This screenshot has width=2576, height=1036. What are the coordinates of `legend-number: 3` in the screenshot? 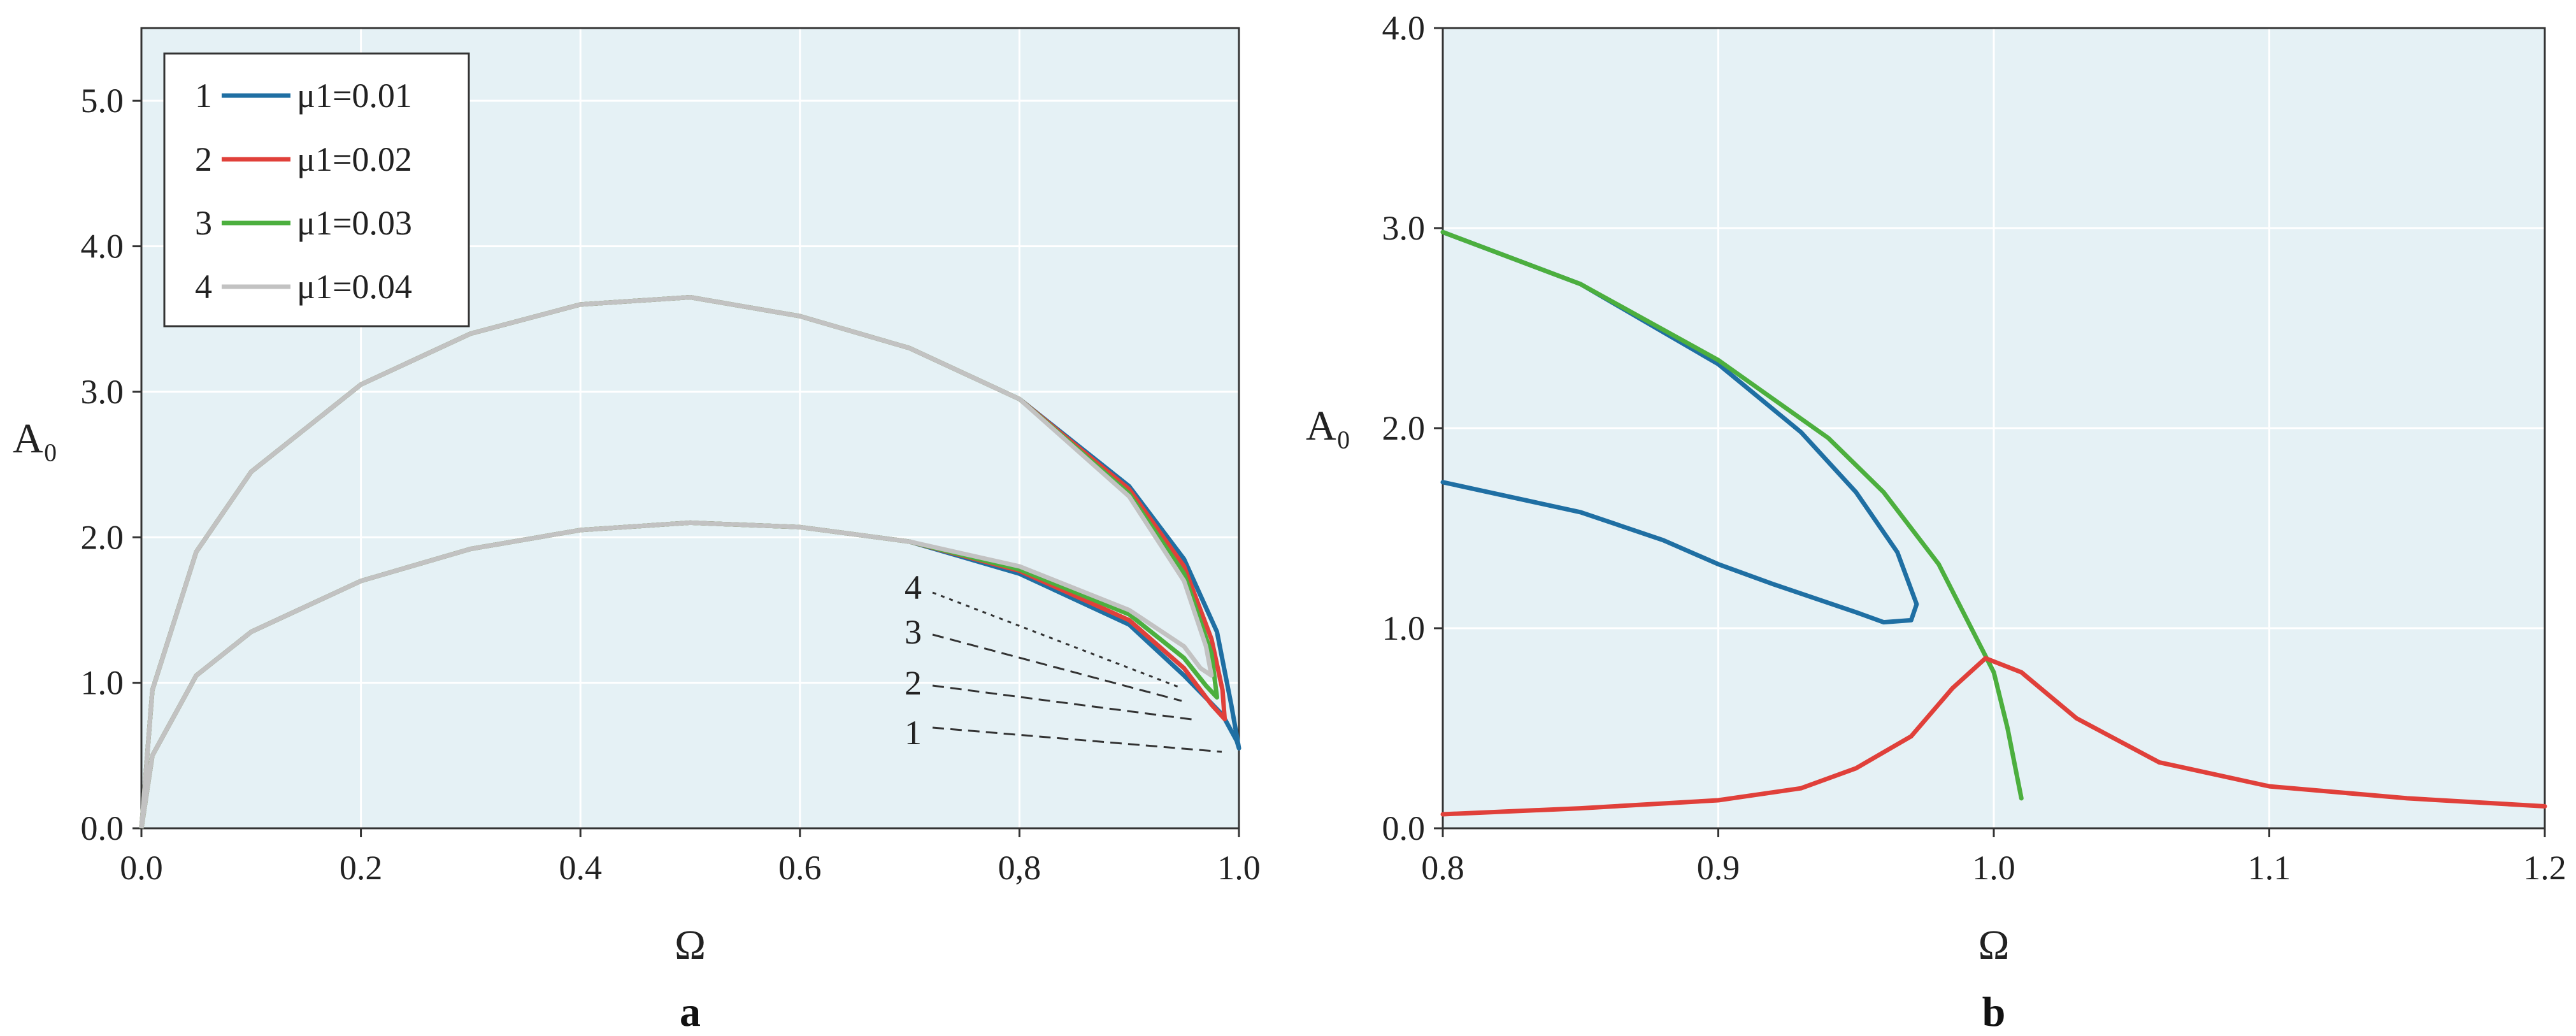 It's located at (204, 223).